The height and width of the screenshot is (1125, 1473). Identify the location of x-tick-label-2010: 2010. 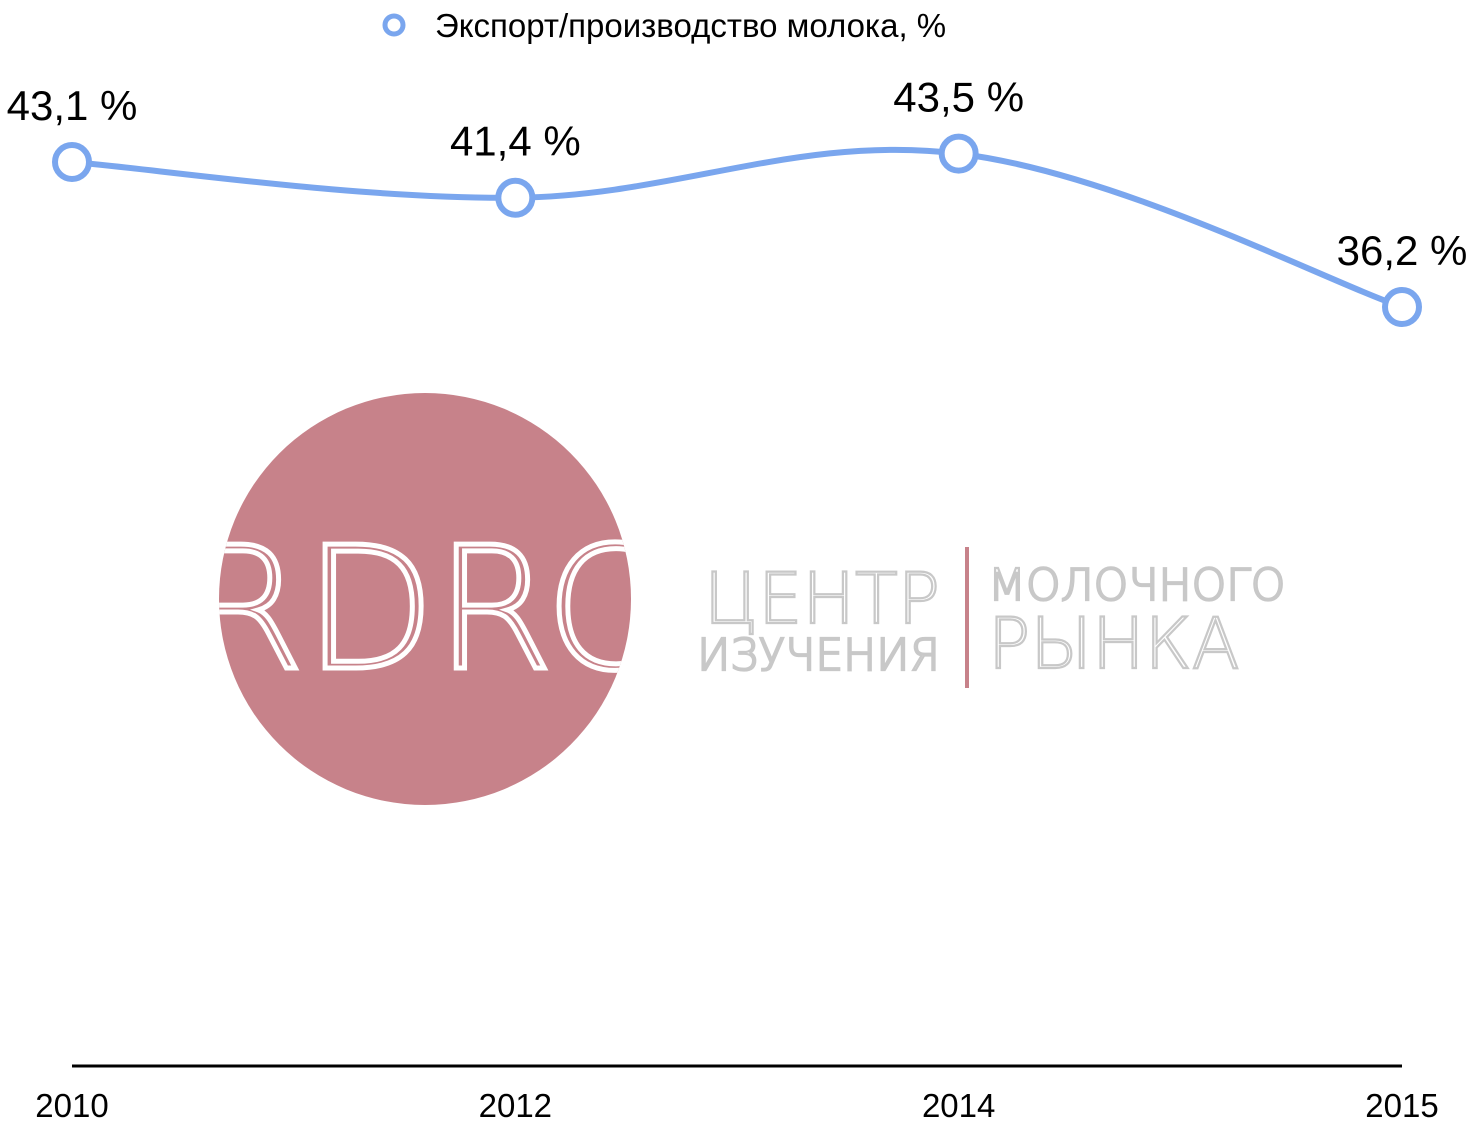
(71, 1105).